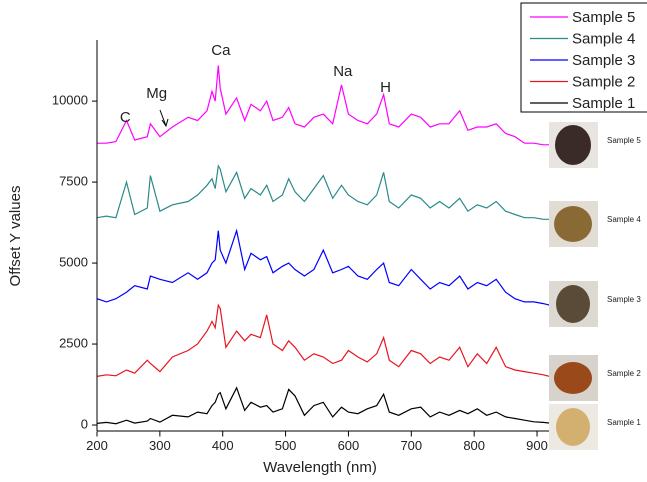 This screenshot has width=647, height=482. Describe the element at coordinates (624, 299) in the screenshot. I see `photo-label: Sample 3` at that location.